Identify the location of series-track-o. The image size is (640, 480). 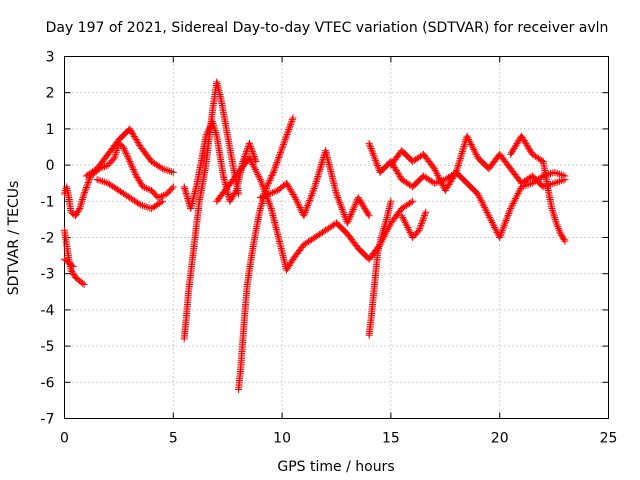
(414, 224).